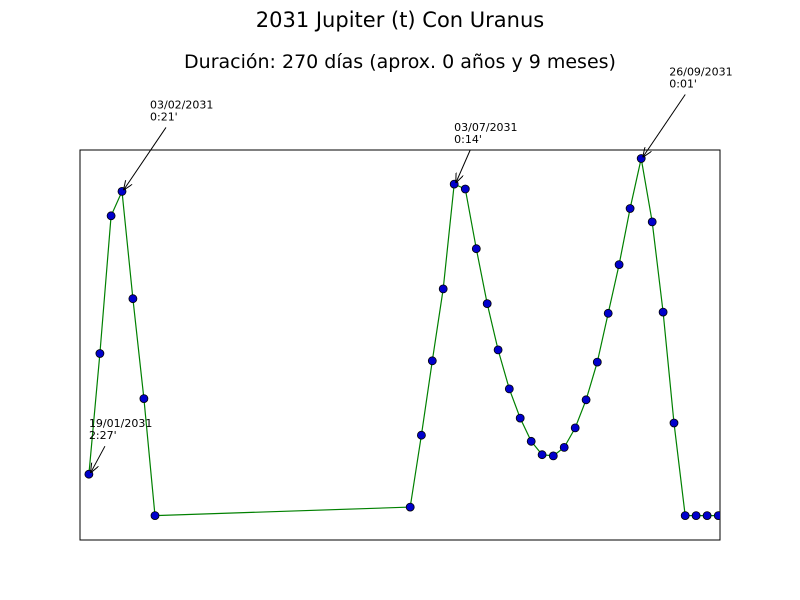  Describe the element at coordinates (103, 435) in the screenshot. I see `annotation-value-0: 2:27'` at that location.